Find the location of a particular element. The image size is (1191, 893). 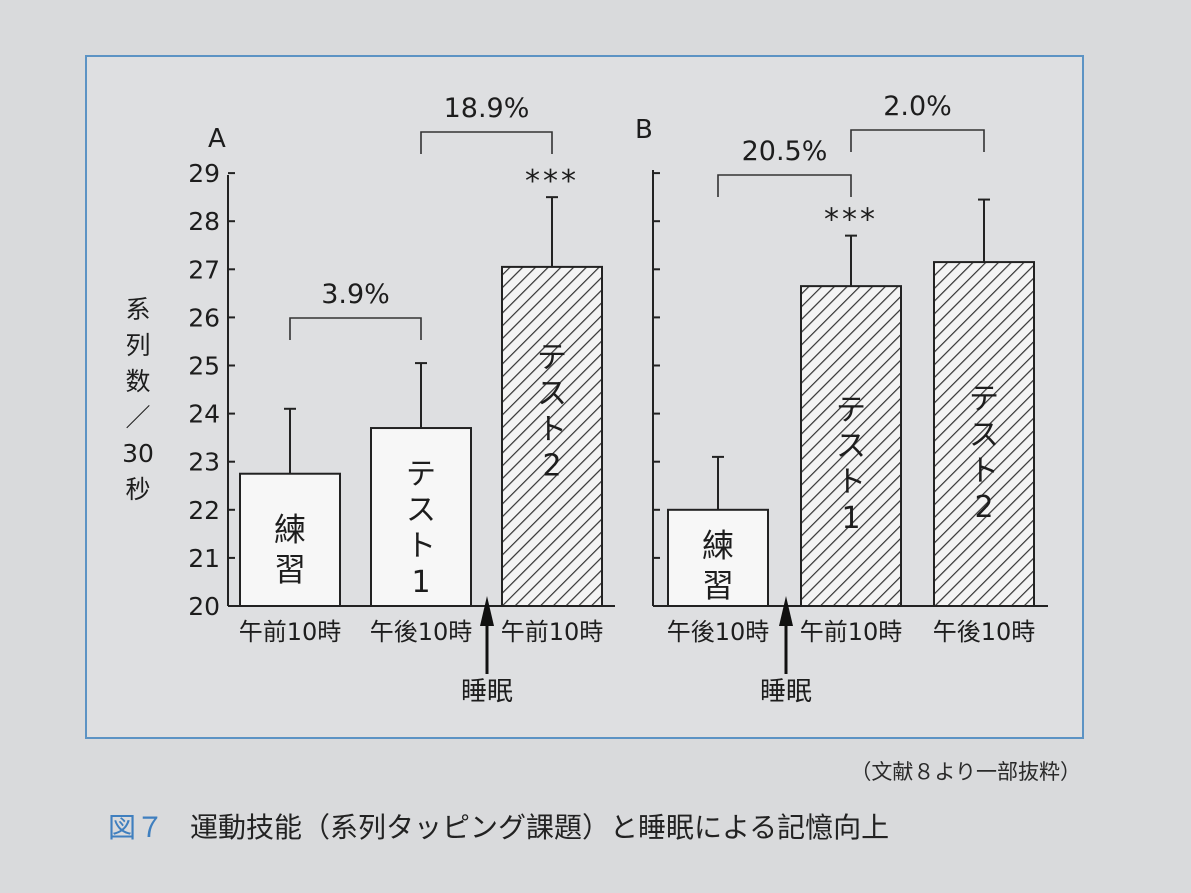

panel-b-sleep-label: 睡眠 is located at coordinates (786, 692).